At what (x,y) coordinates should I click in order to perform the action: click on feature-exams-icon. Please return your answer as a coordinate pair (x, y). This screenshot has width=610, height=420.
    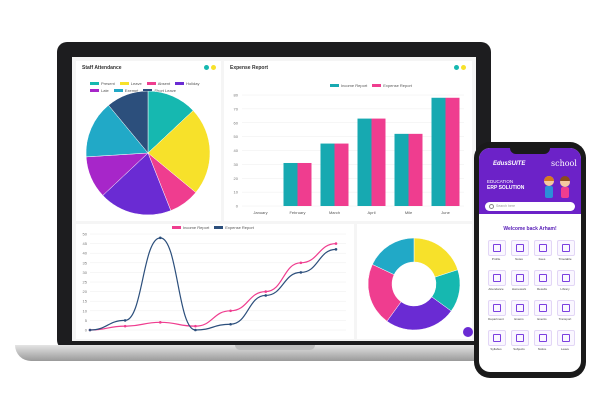
    Looking at the image, I should click on (520, 308).